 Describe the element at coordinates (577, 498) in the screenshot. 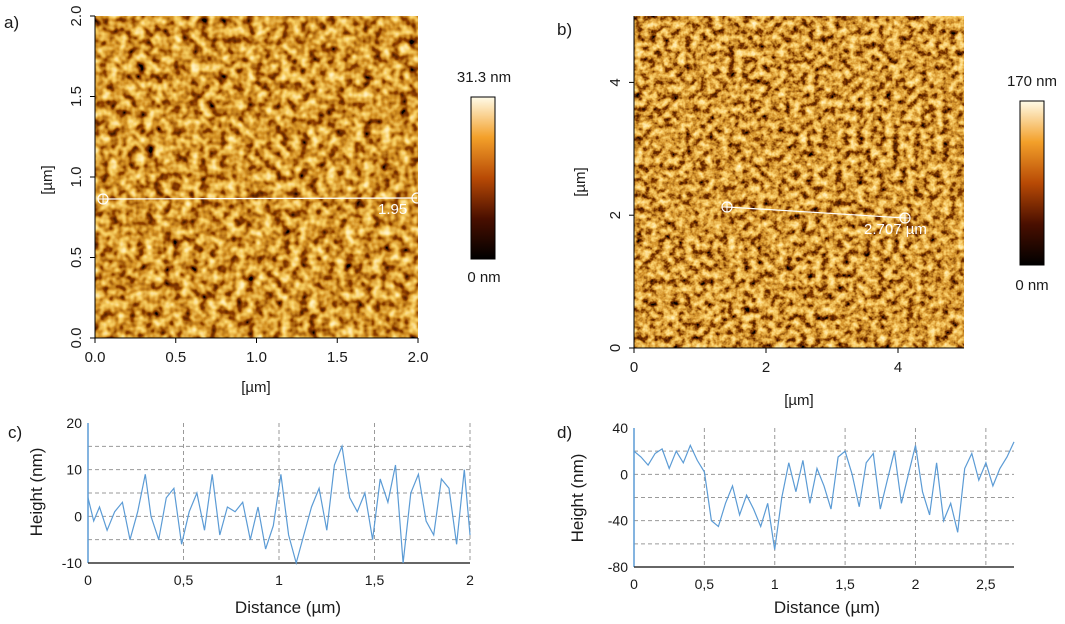

I see `ylabel-d: Height (nm)` at that location.